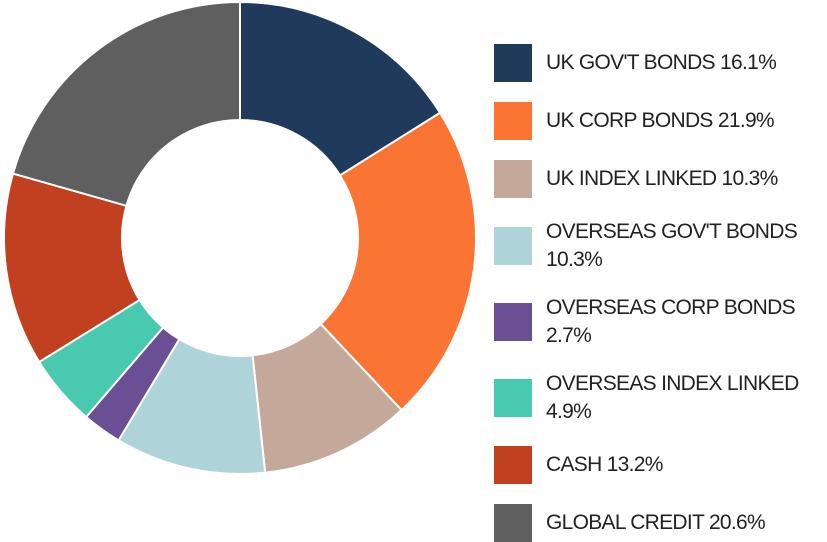  I want to click on legend-text: CASH 13.2%, so click(685, 465).